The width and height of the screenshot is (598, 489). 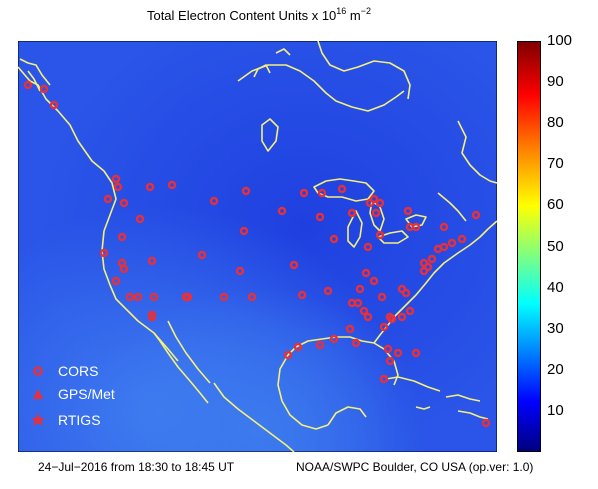 I want to click on source-credit: NOAA/SWPC Boulder, CO USA (op.ver: 1.0), so click(x=415, y=467).